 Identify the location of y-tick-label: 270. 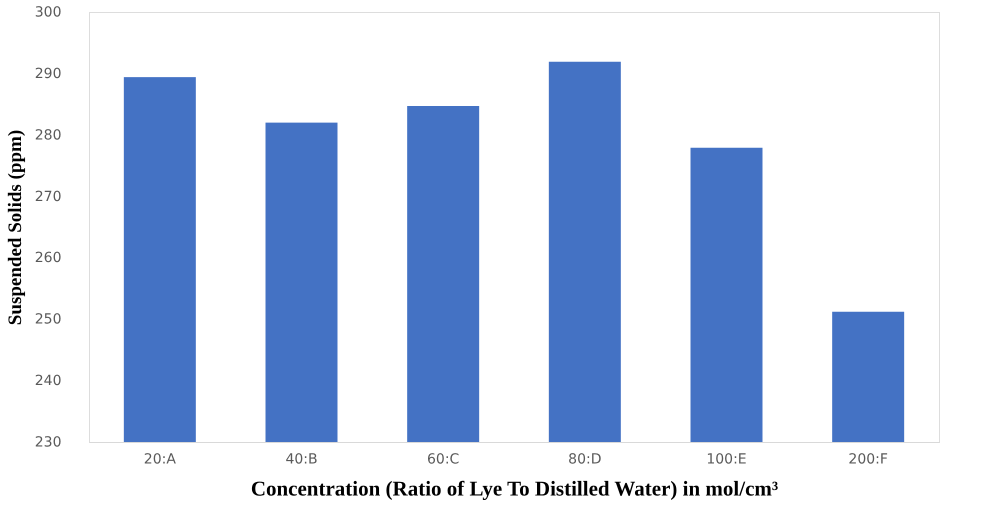
(48, 196).